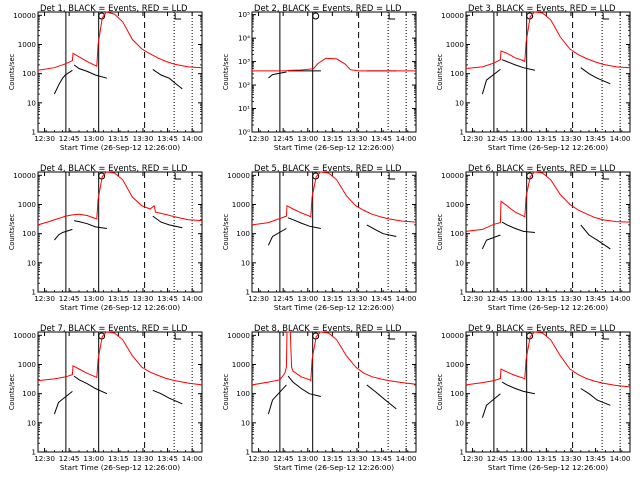 The image size is (640, 480). I want to click on y-tick-label: 10², so click(244, 85).